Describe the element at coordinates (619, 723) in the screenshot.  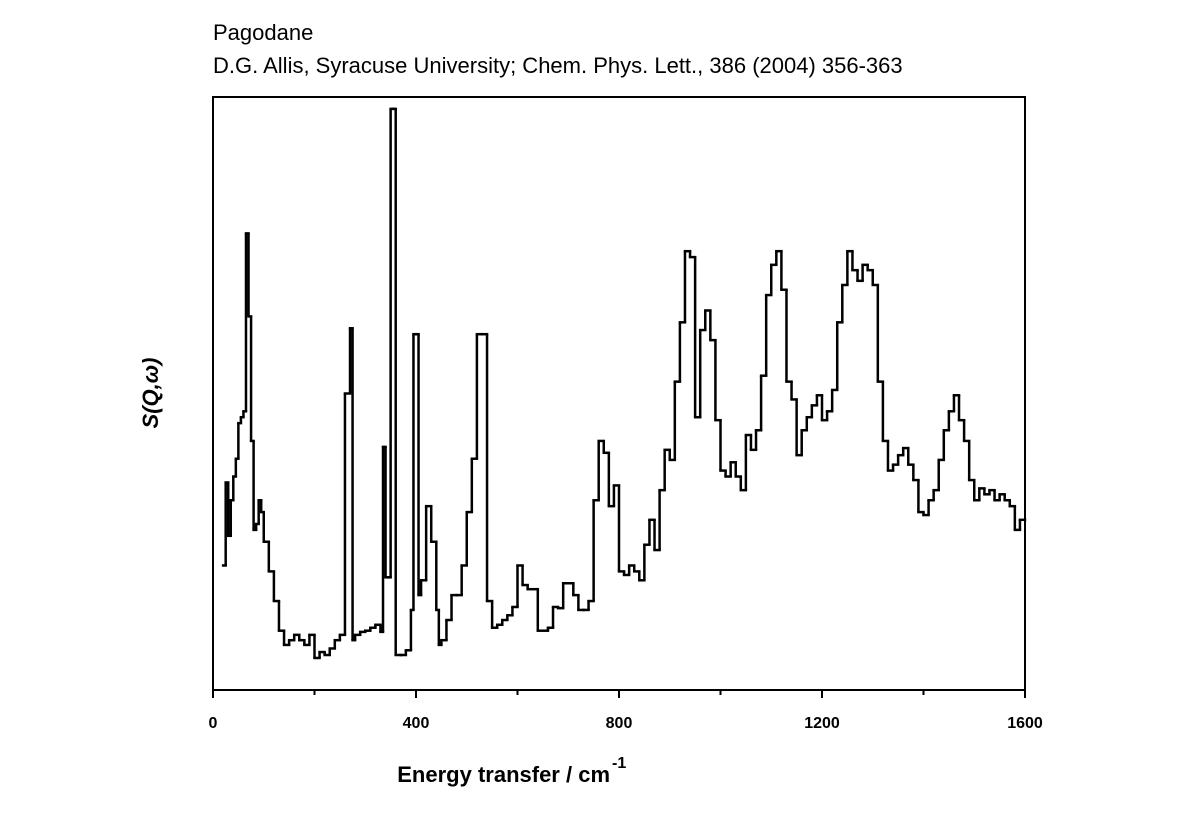
I see `x-tick-label: 800` at that location.